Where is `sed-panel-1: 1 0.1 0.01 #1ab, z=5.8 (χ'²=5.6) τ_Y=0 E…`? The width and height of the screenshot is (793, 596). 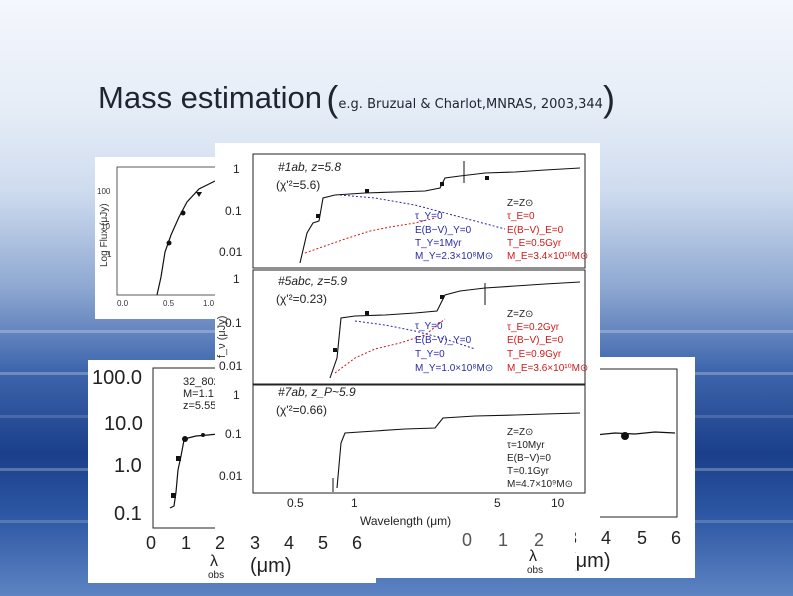
sed-panel-1: 1 0.1 0.01 #1ab, z=5.8 (χ'²=5.6) τ_Y=0 E… is located at coordinates (403, 211).